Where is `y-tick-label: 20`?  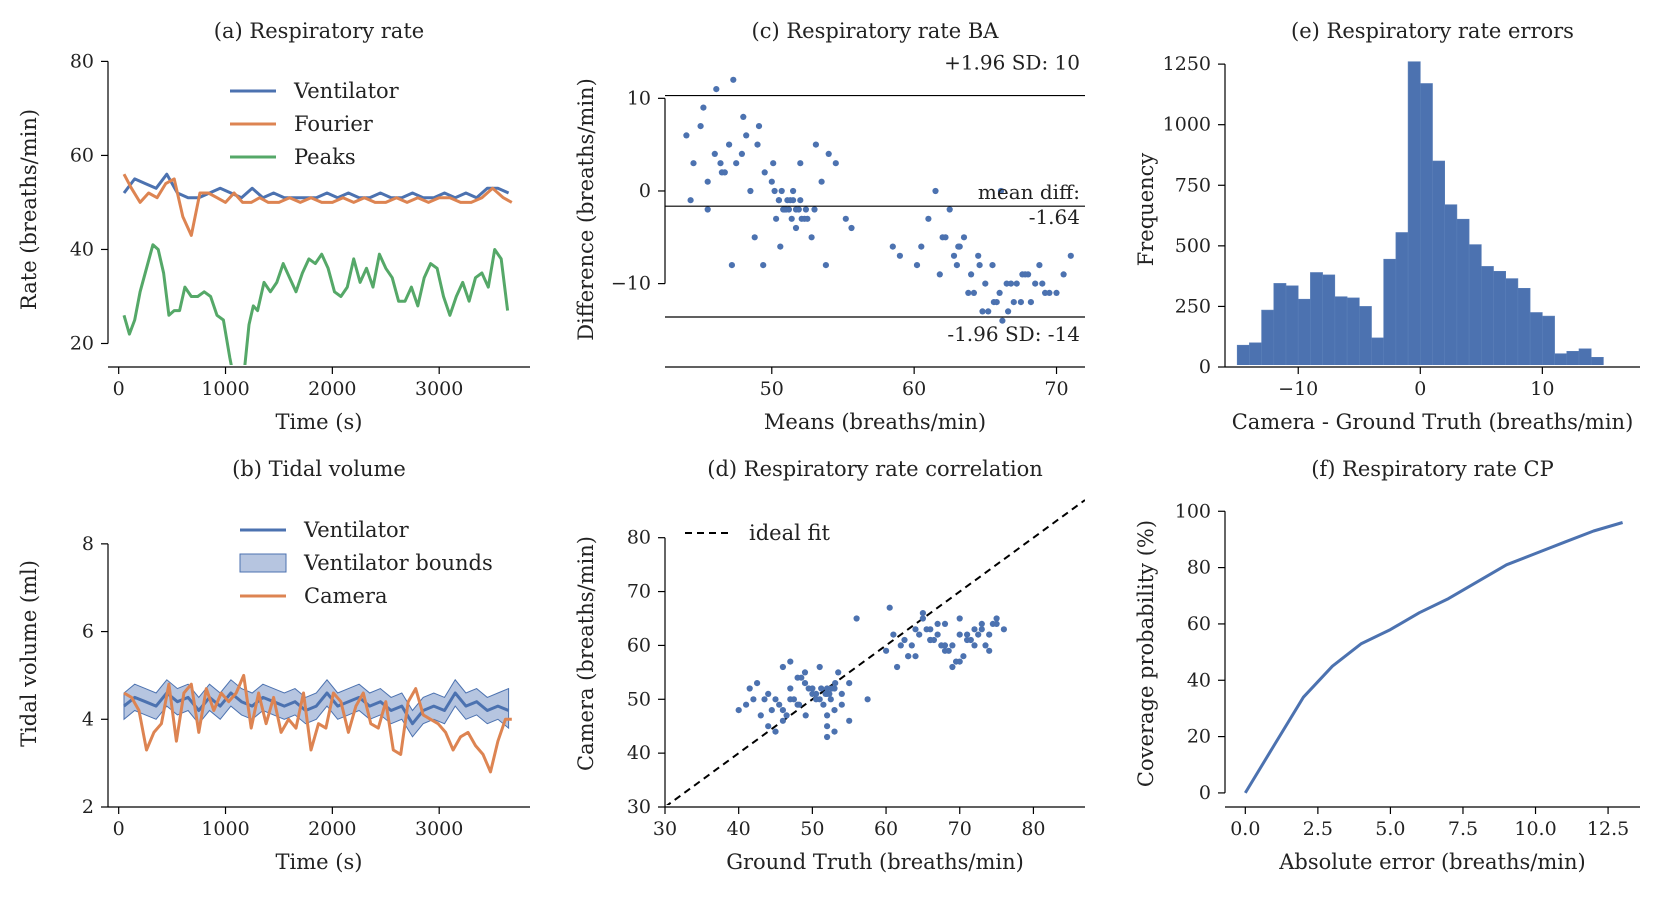
y-tick-label: 20 is located at coordinates (1199, 737).